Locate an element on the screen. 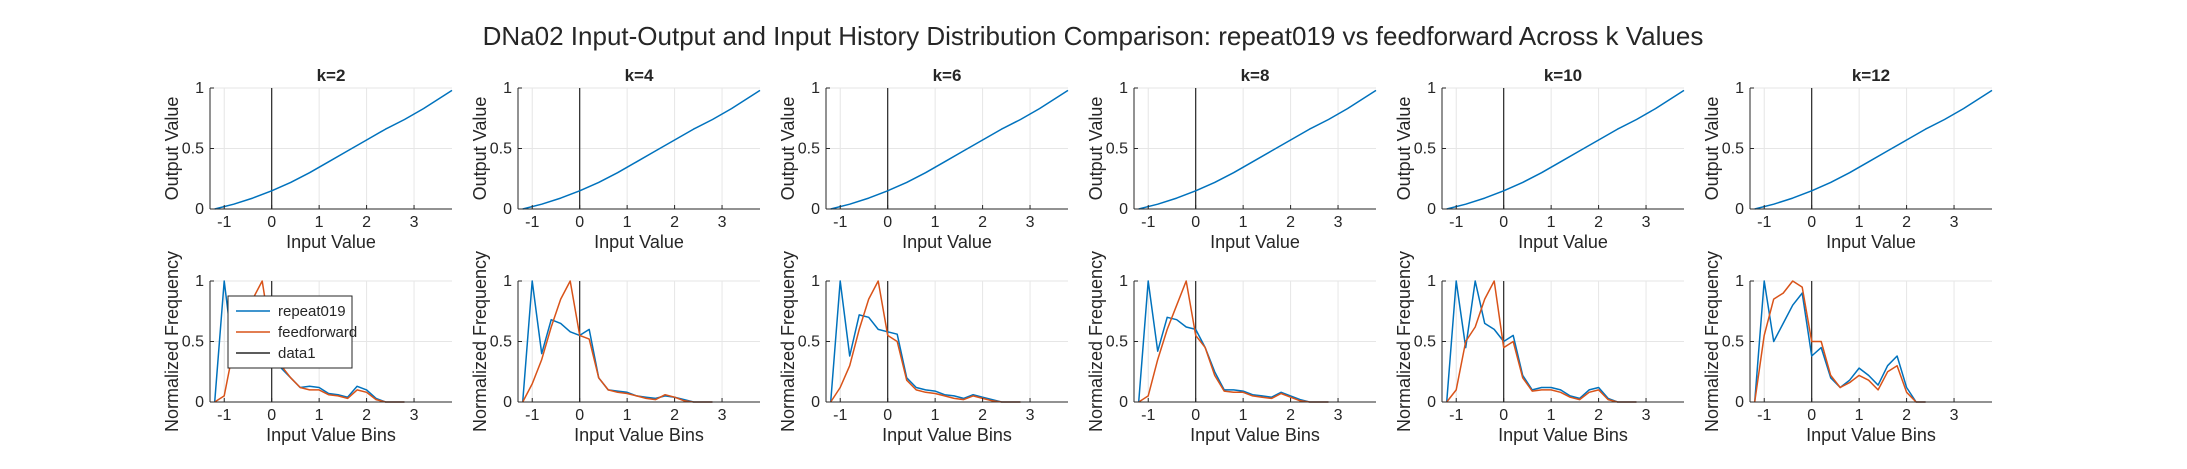 Image resolution: width=2187 pixels, height=469 pixels. legend-label: data1 is located at coordinates (297, 353).